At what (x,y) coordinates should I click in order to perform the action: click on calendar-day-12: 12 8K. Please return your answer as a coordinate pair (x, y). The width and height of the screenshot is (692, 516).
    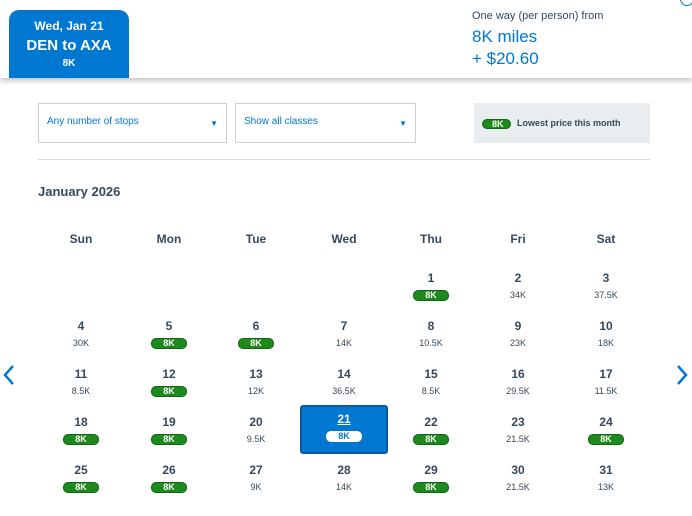
    Looking at the image, I should click on (169, 385).